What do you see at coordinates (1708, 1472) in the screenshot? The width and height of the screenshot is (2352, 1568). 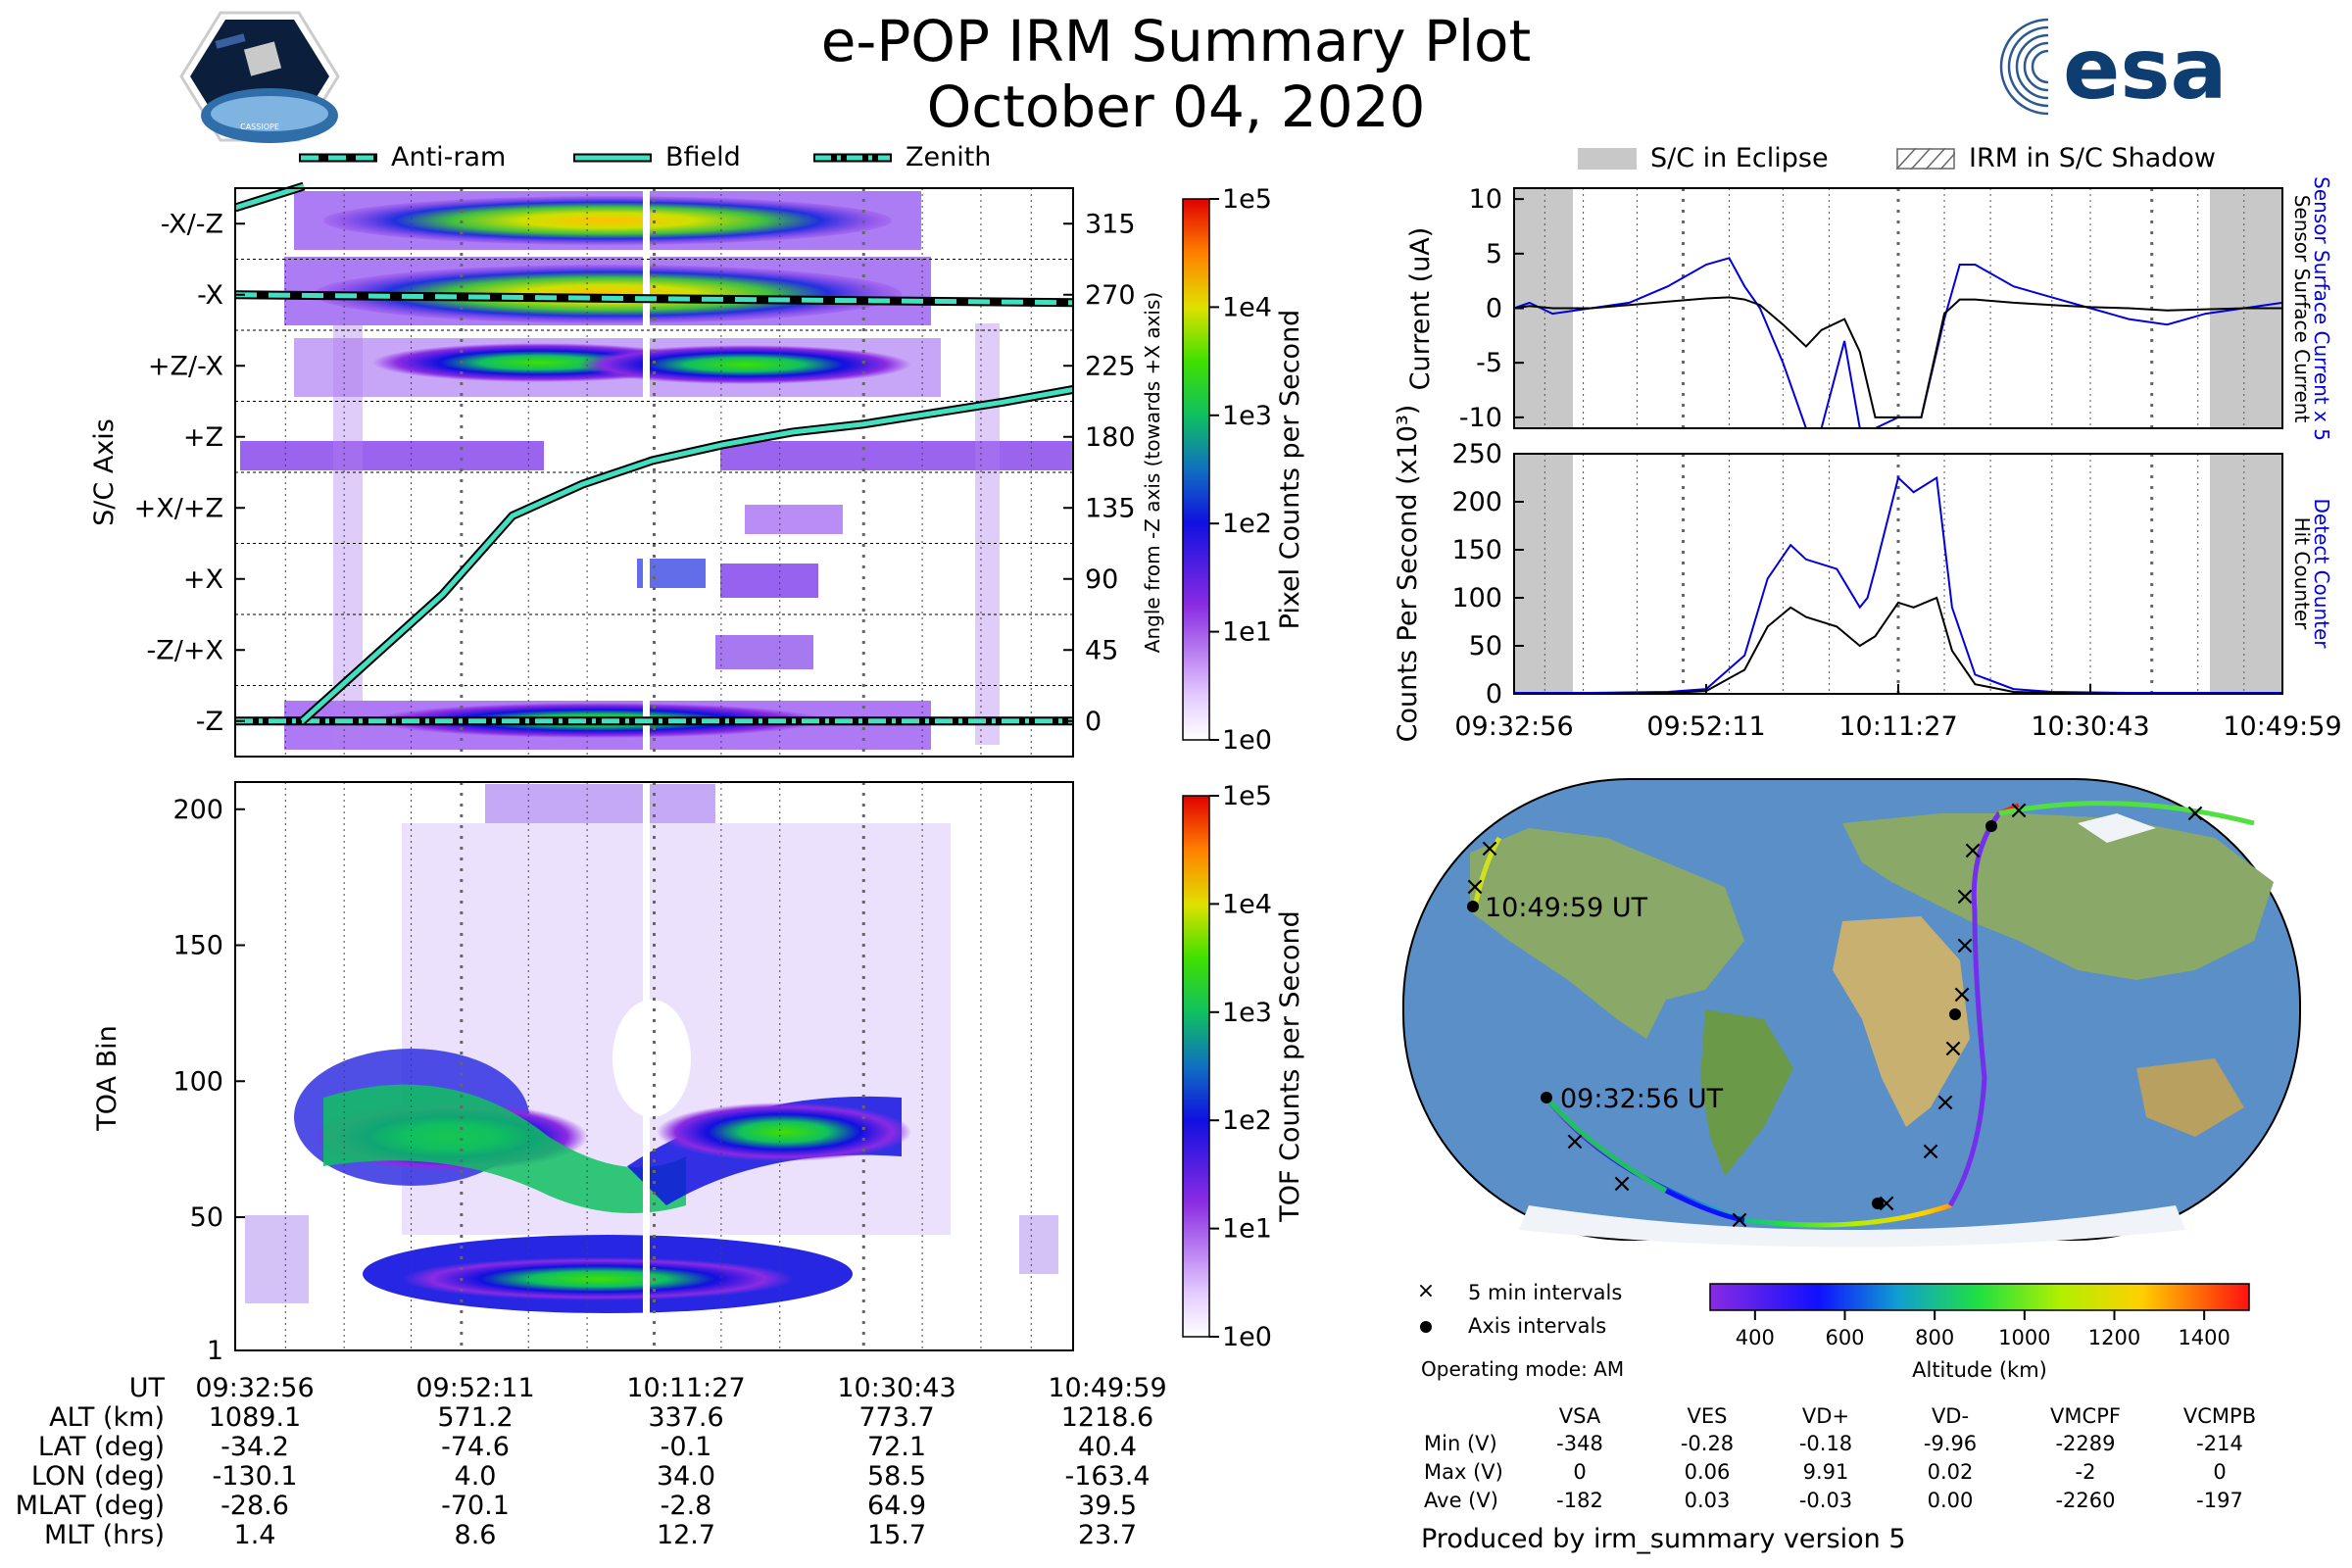 I see `voltage-cell: 0.06` at bounding box center [1708, 1472].